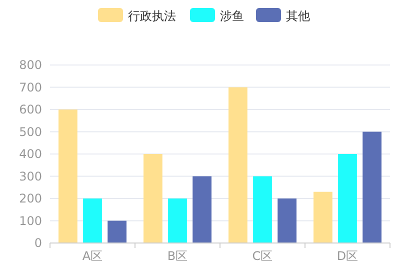  What do you see at coordinates (177, 256) in the screenshot?
I see `x-tick-label: B区` at bounding box center [177, 256].